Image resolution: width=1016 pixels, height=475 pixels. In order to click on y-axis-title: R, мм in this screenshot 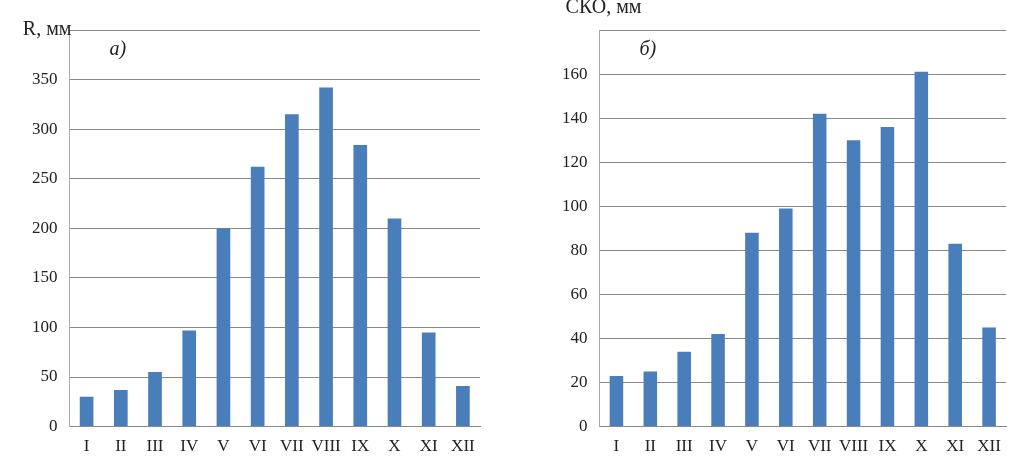, I will do `click(47, 28)`.